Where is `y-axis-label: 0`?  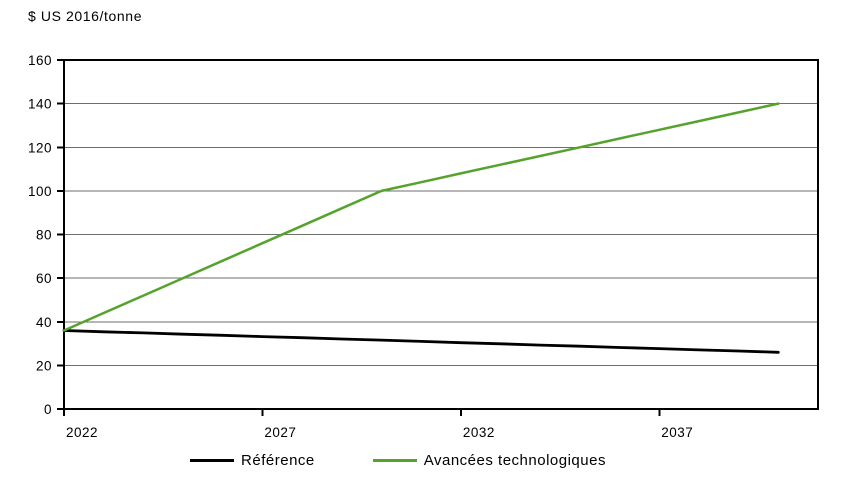
y-axis-label: 0 is located at coordinates (48, 409).